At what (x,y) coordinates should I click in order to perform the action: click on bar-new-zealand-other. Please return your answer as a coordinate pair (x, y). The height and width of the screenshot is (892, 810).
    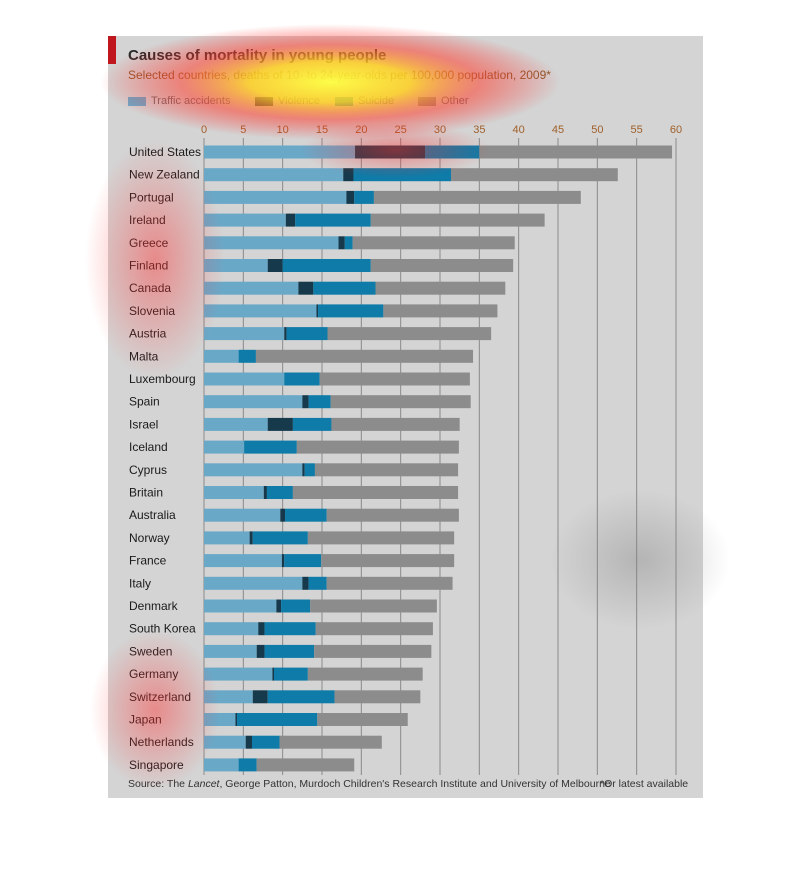
    Looking at the image, I should click on (534, 175).